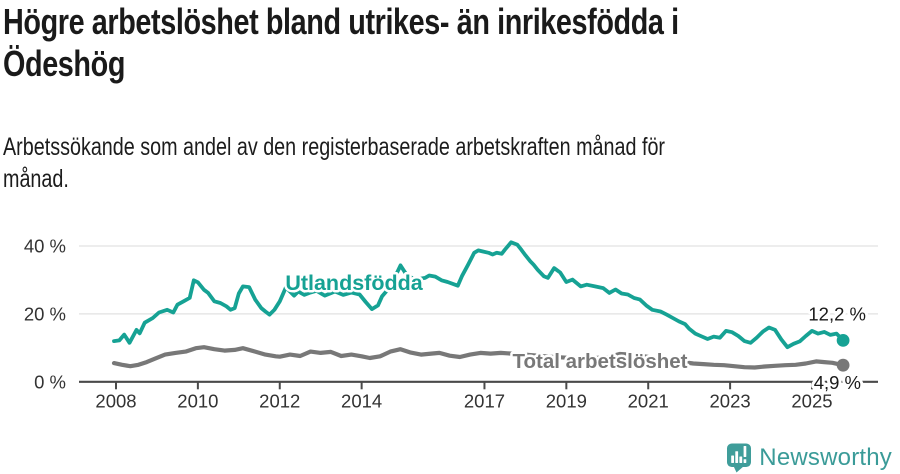  I want to click on x-tick-label: 2023, so click(730, 401).